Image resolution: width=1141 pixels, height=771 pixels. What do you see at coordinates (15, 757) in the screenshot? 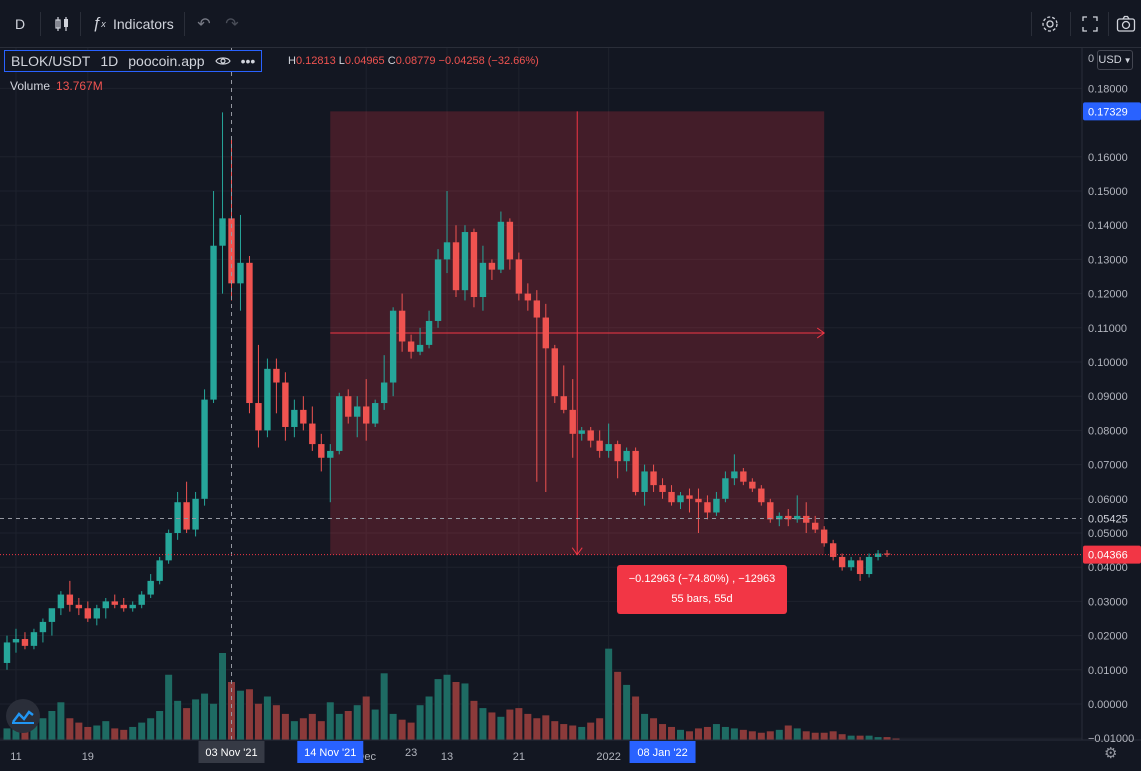
I see `time-tick-label: 11` at bounding box center [15, 757].